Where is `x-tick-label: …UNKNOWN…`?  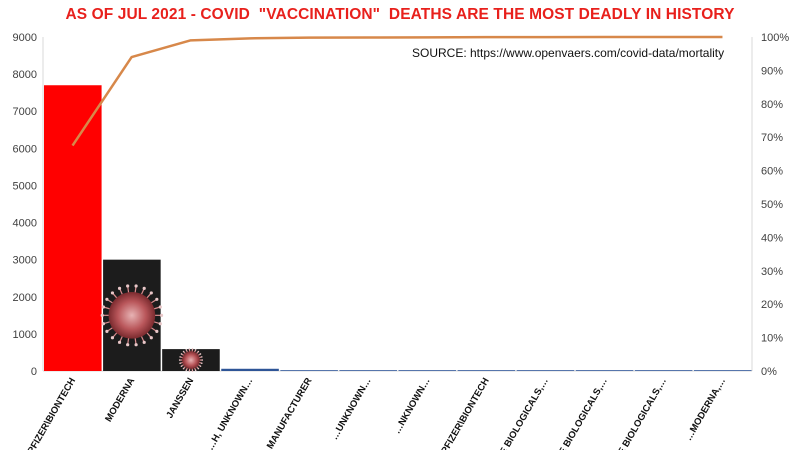
x-tick-label: …UNKNOWN… is located at coordinates (351, 409).